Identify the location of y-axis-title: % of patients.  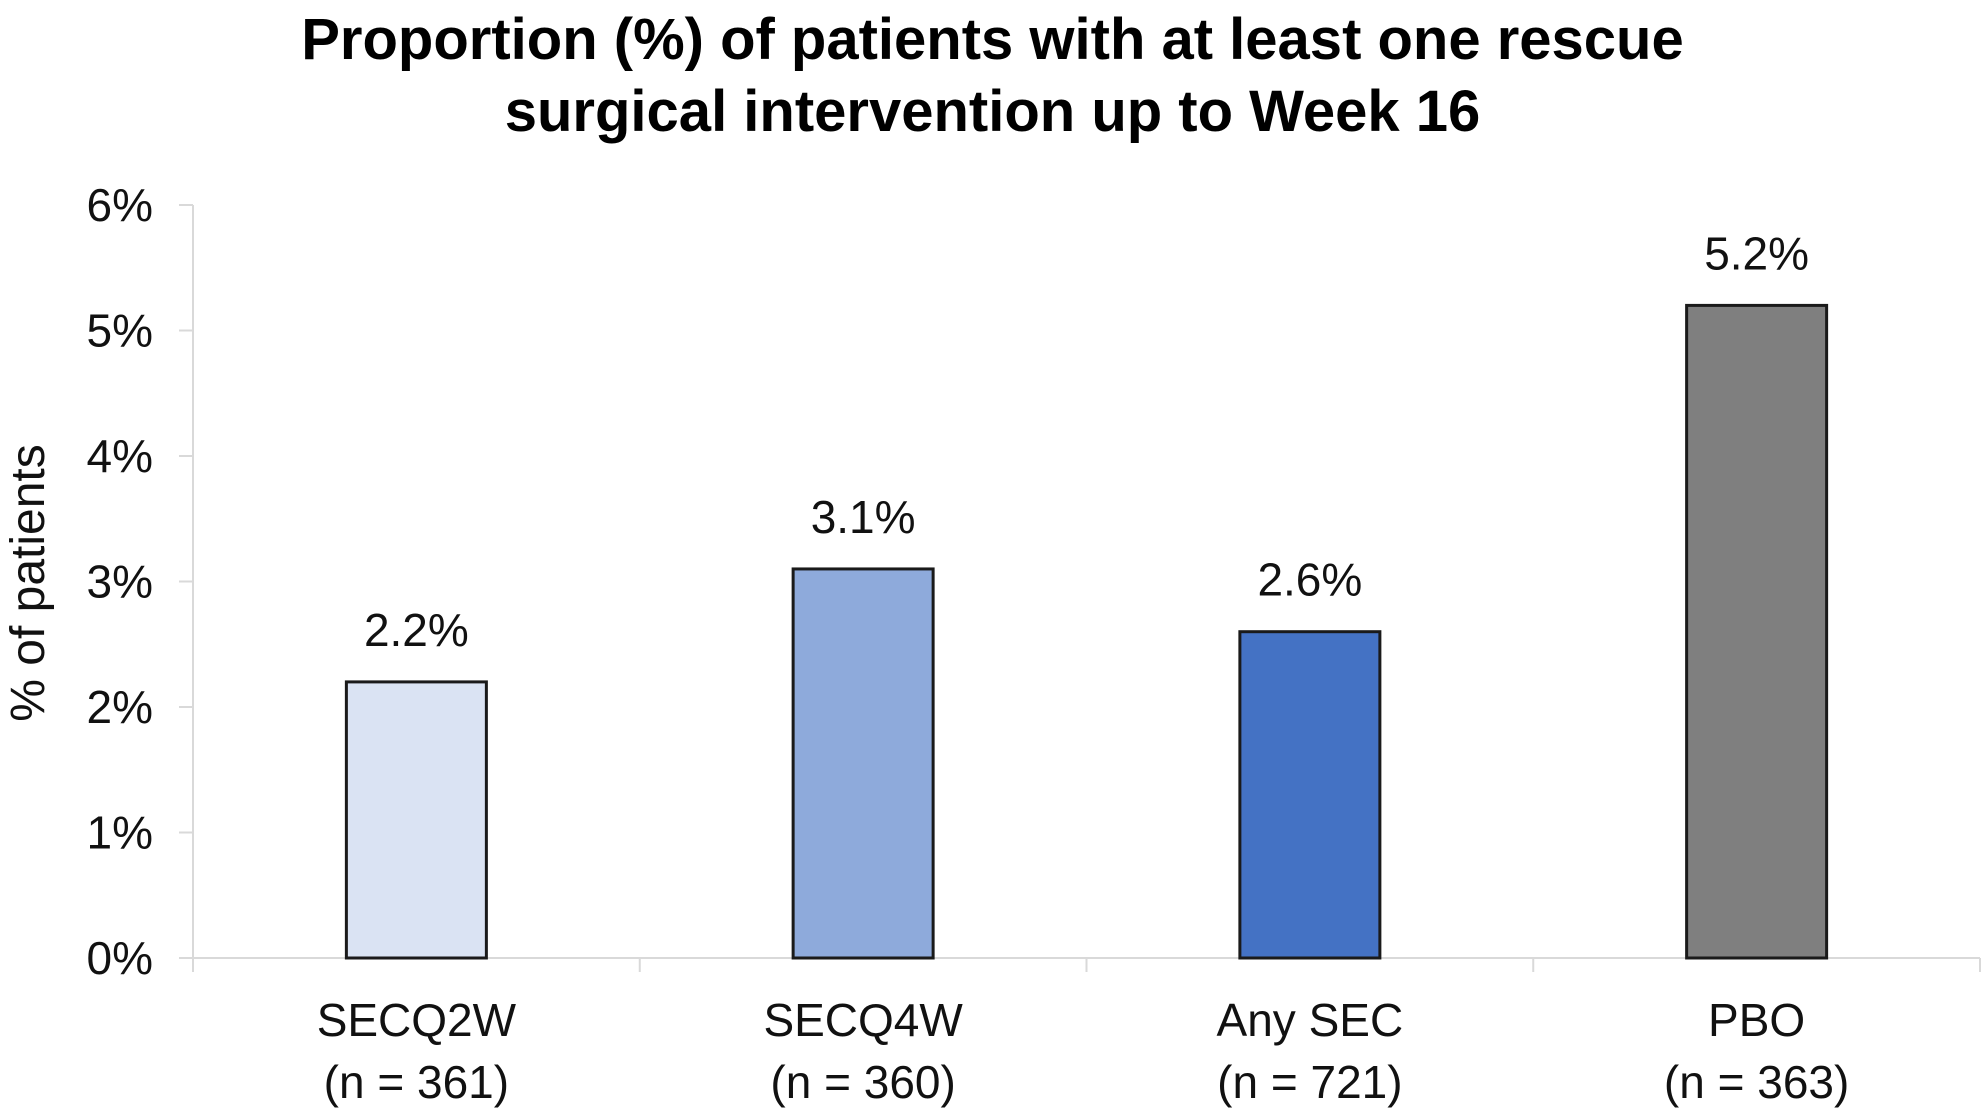
(28, 583).